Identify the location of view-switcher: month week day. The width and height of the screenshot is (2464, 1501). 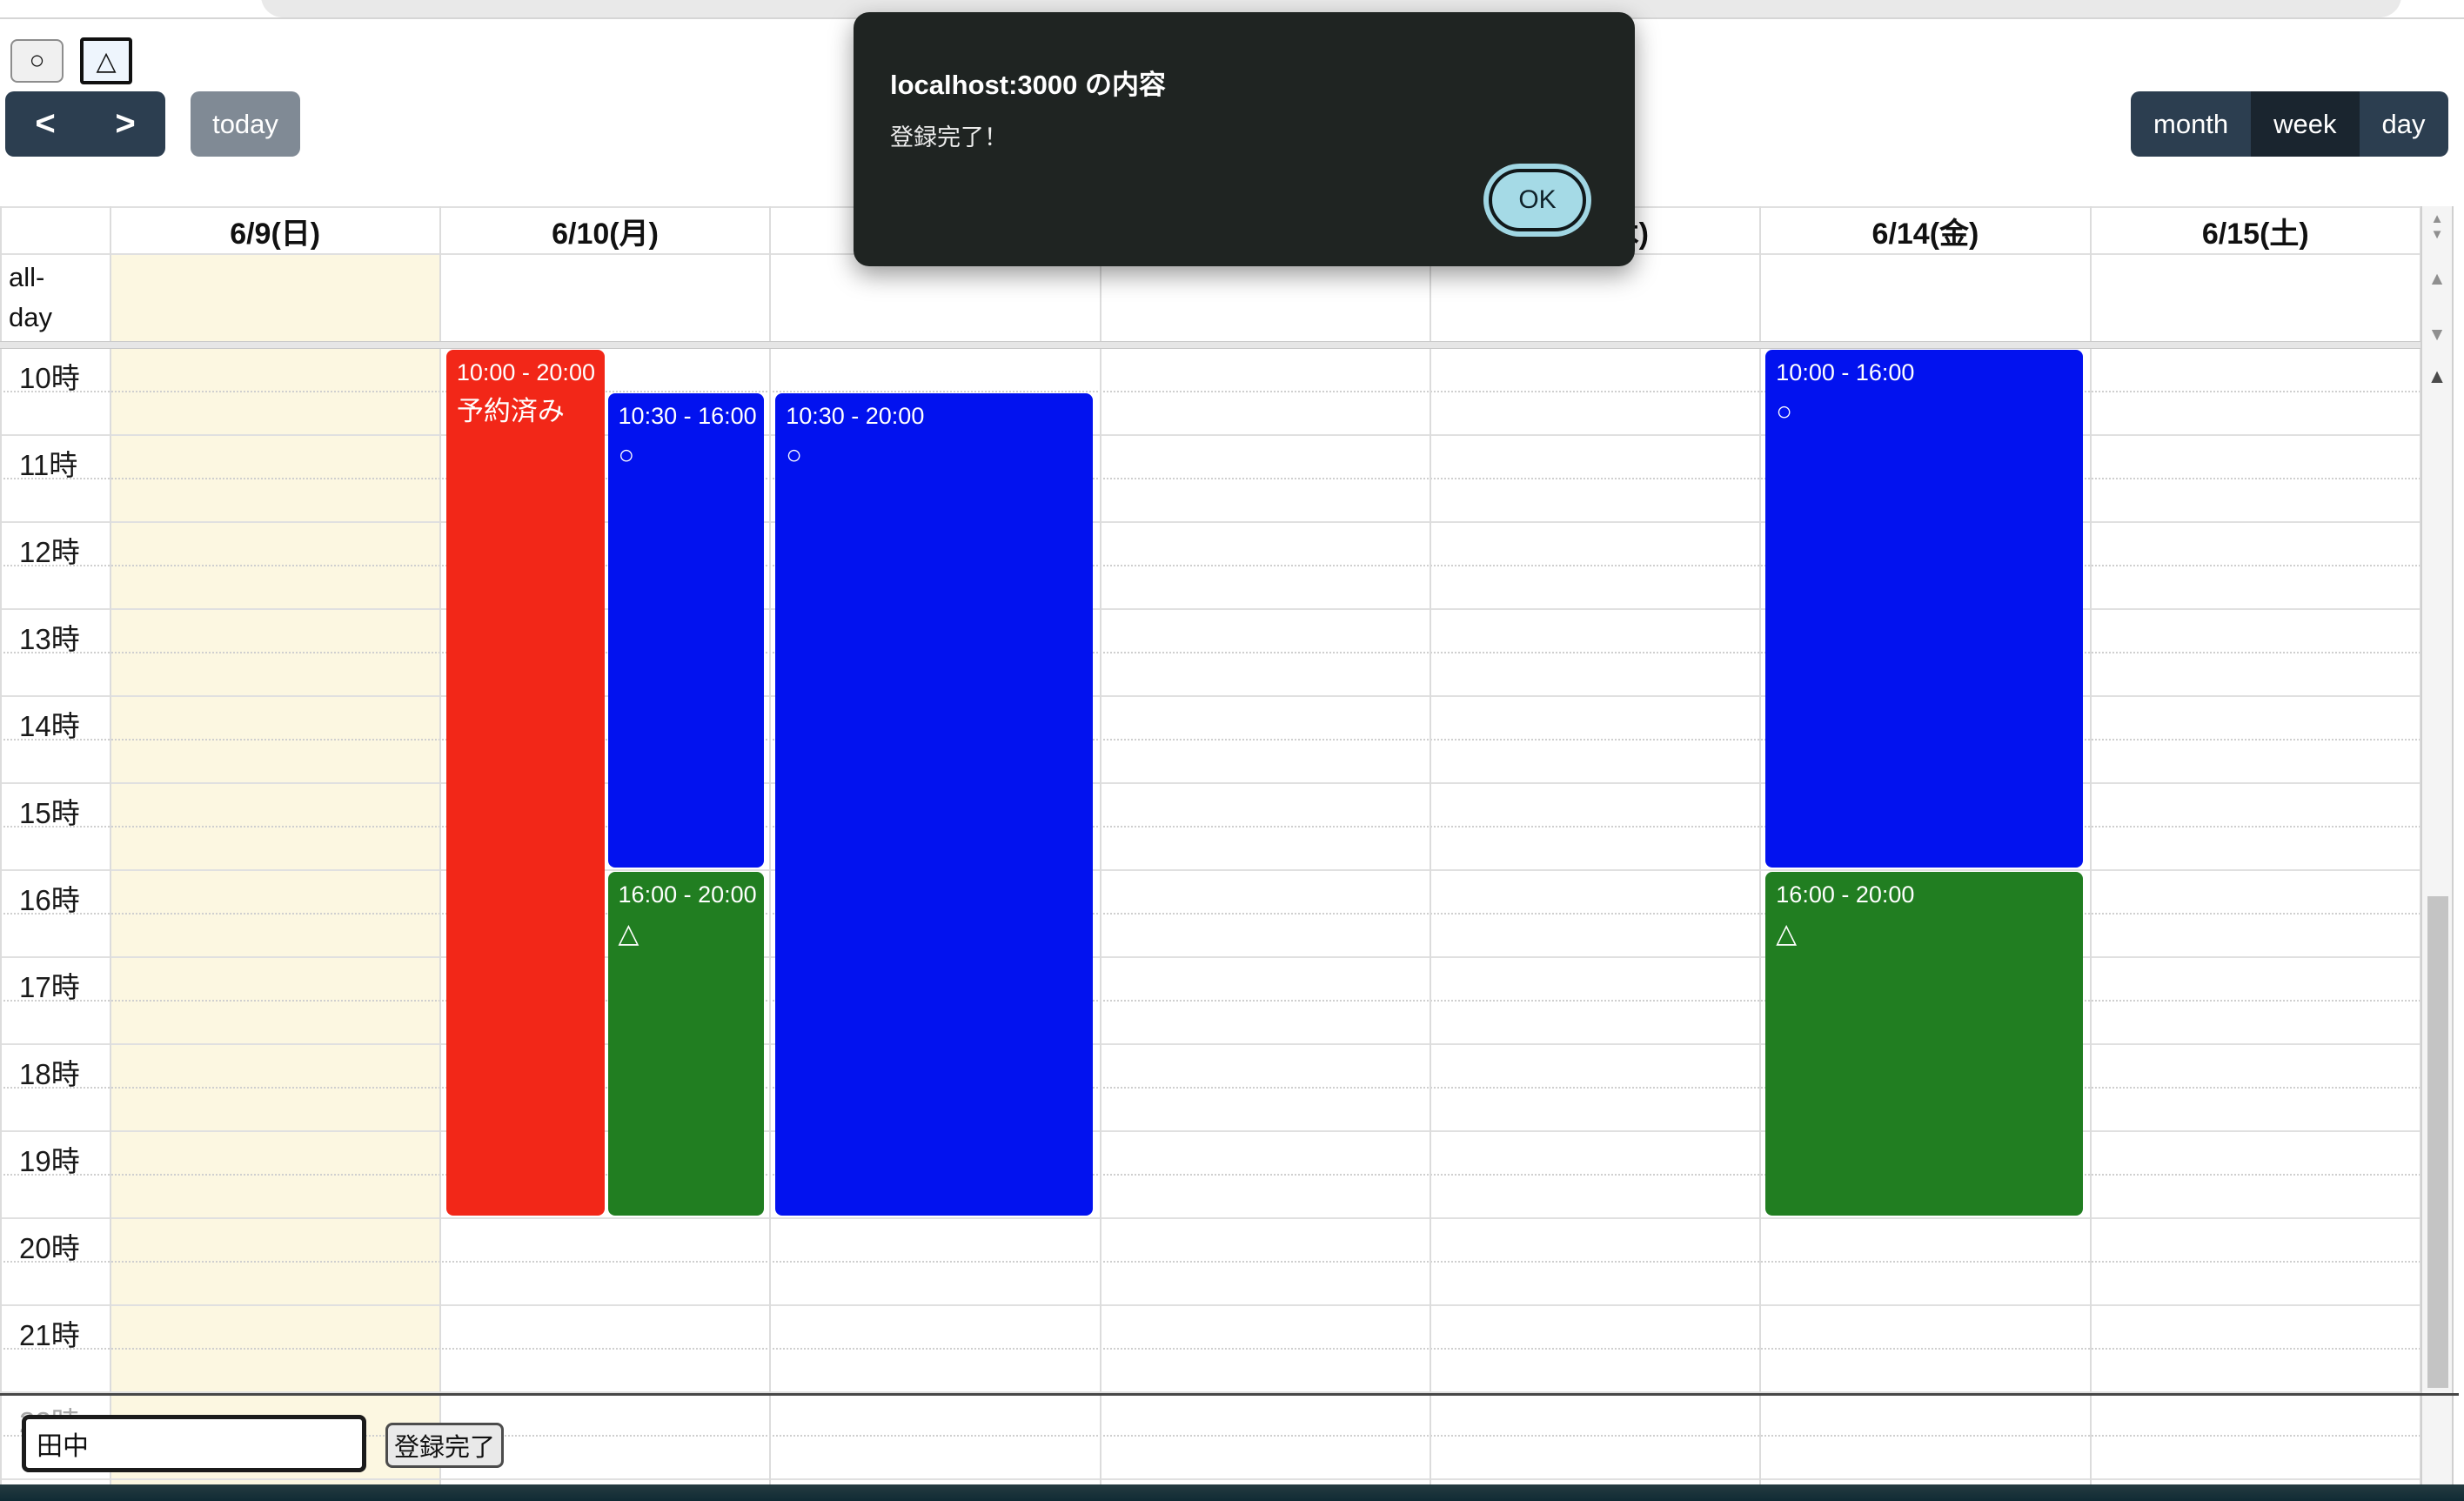
(2289, 124).